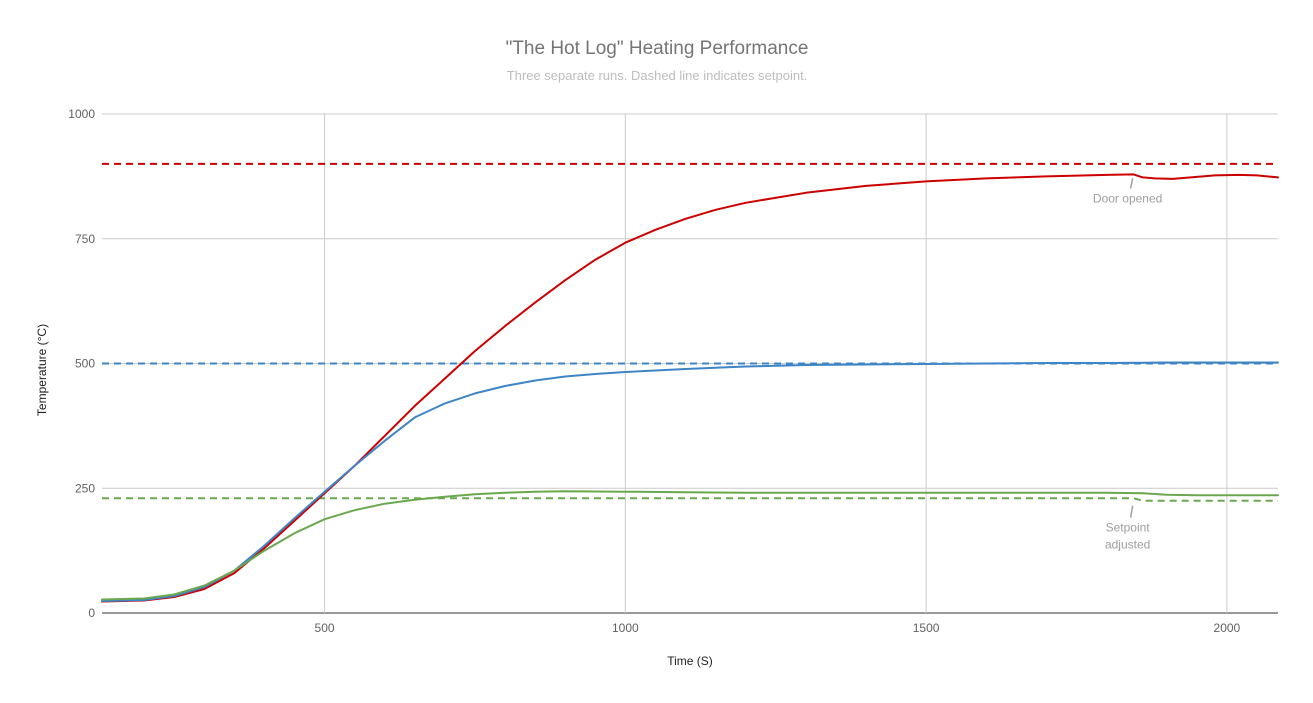 This screenshot has width=1313, height=703. Describe the element at coordinates (1127, 365) in the screenshot. I see `annotations: Door opened Setpoint adjusted` at that location.